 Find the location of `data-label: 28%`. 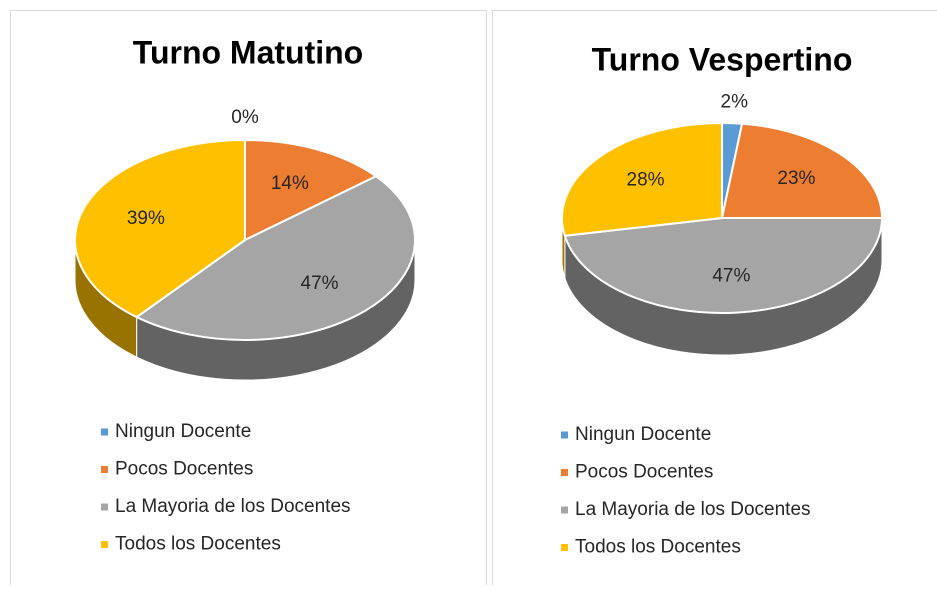

data-label: 28% is located at coordinates (646, 179).